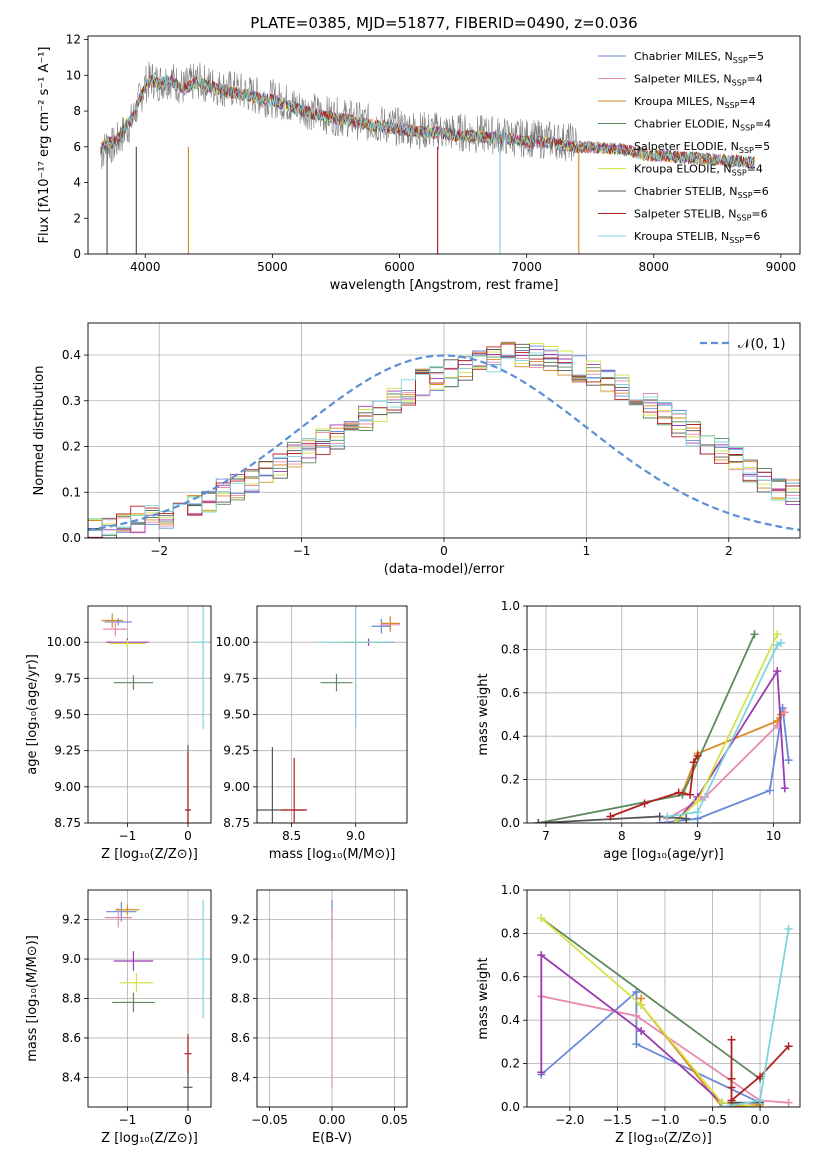  Describe the element at coordinates (427, 122) in the screenshot. I see `model-spectrum-line` at that location.